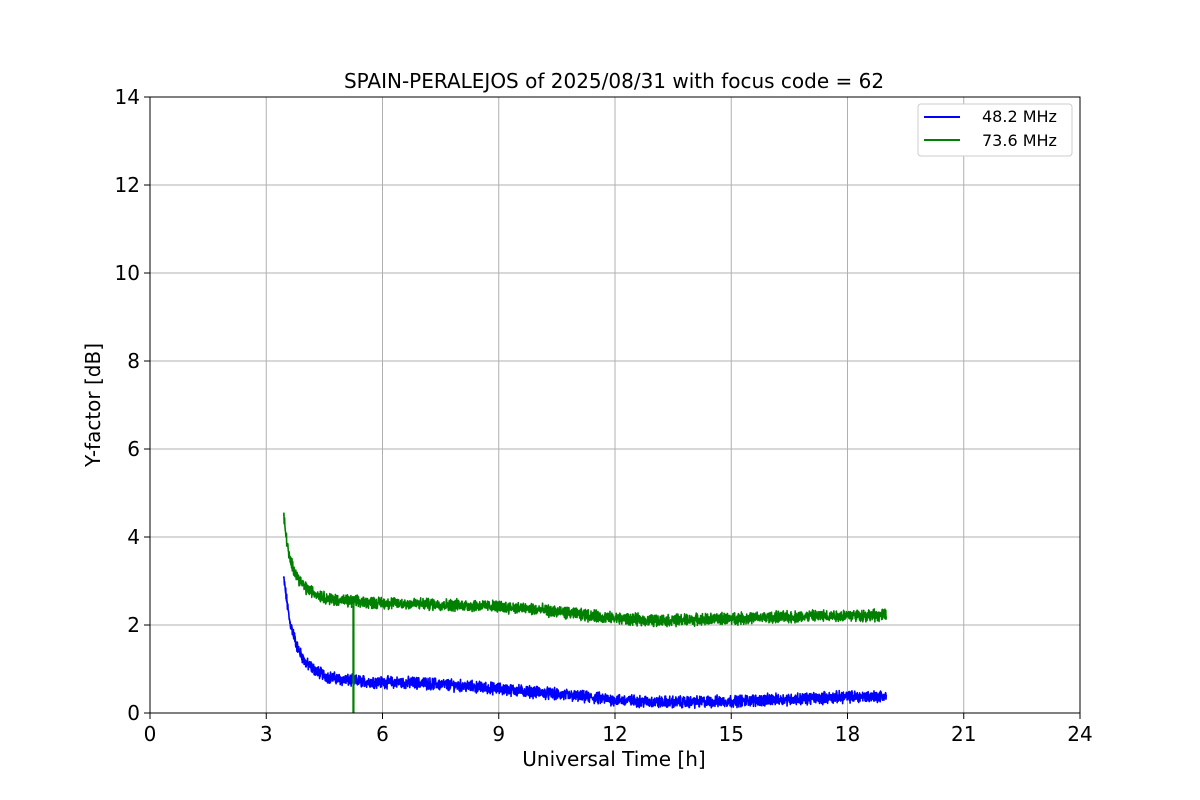 The height and width of the screenshot is (800, 1200). What do you see at coordinates (995, 130) in the screenshot?
I see `chart-legend: 48.2 MHz 73.6 MHz` at bounding box center [995, 130].